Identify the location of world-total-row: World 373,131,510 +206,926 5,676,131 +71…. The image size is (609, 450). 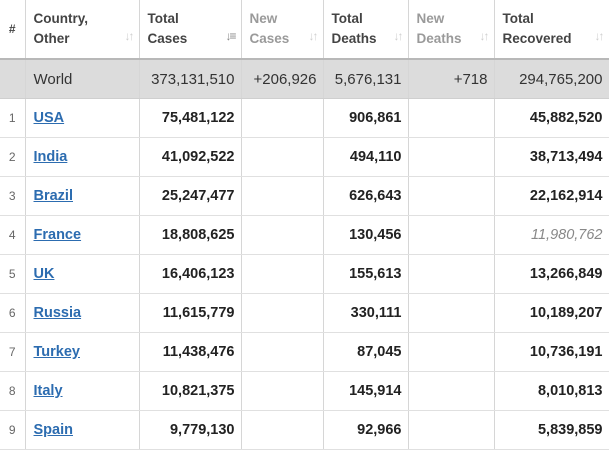
(304, 79).